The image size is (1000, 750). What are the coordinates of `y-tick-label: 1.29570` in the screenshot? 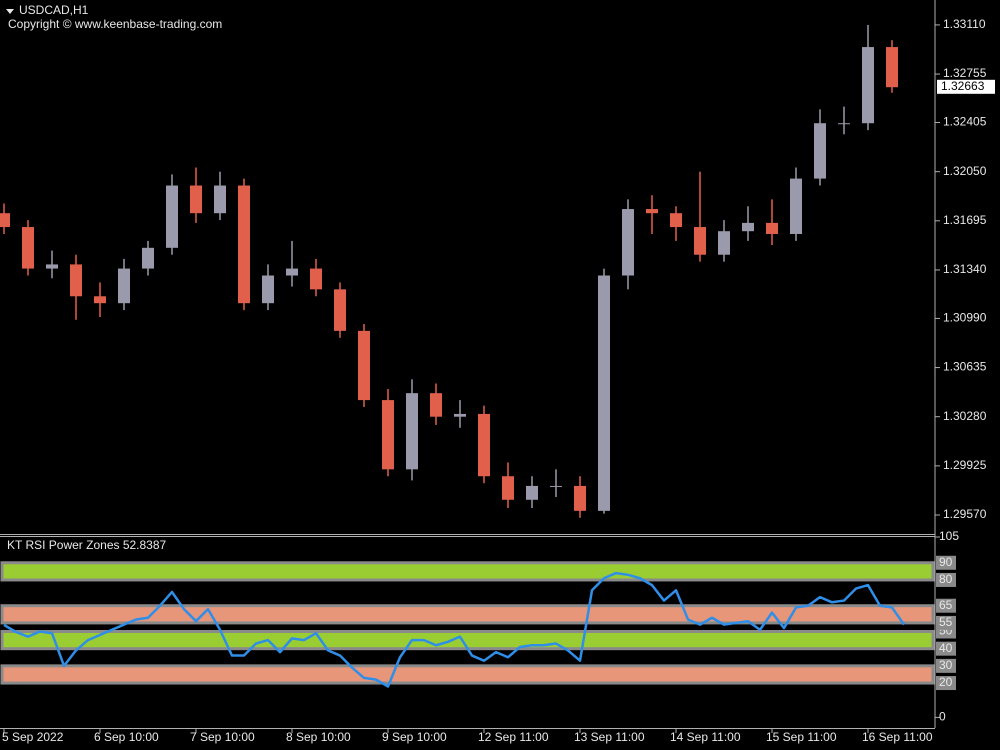 It's located at (965, 514).